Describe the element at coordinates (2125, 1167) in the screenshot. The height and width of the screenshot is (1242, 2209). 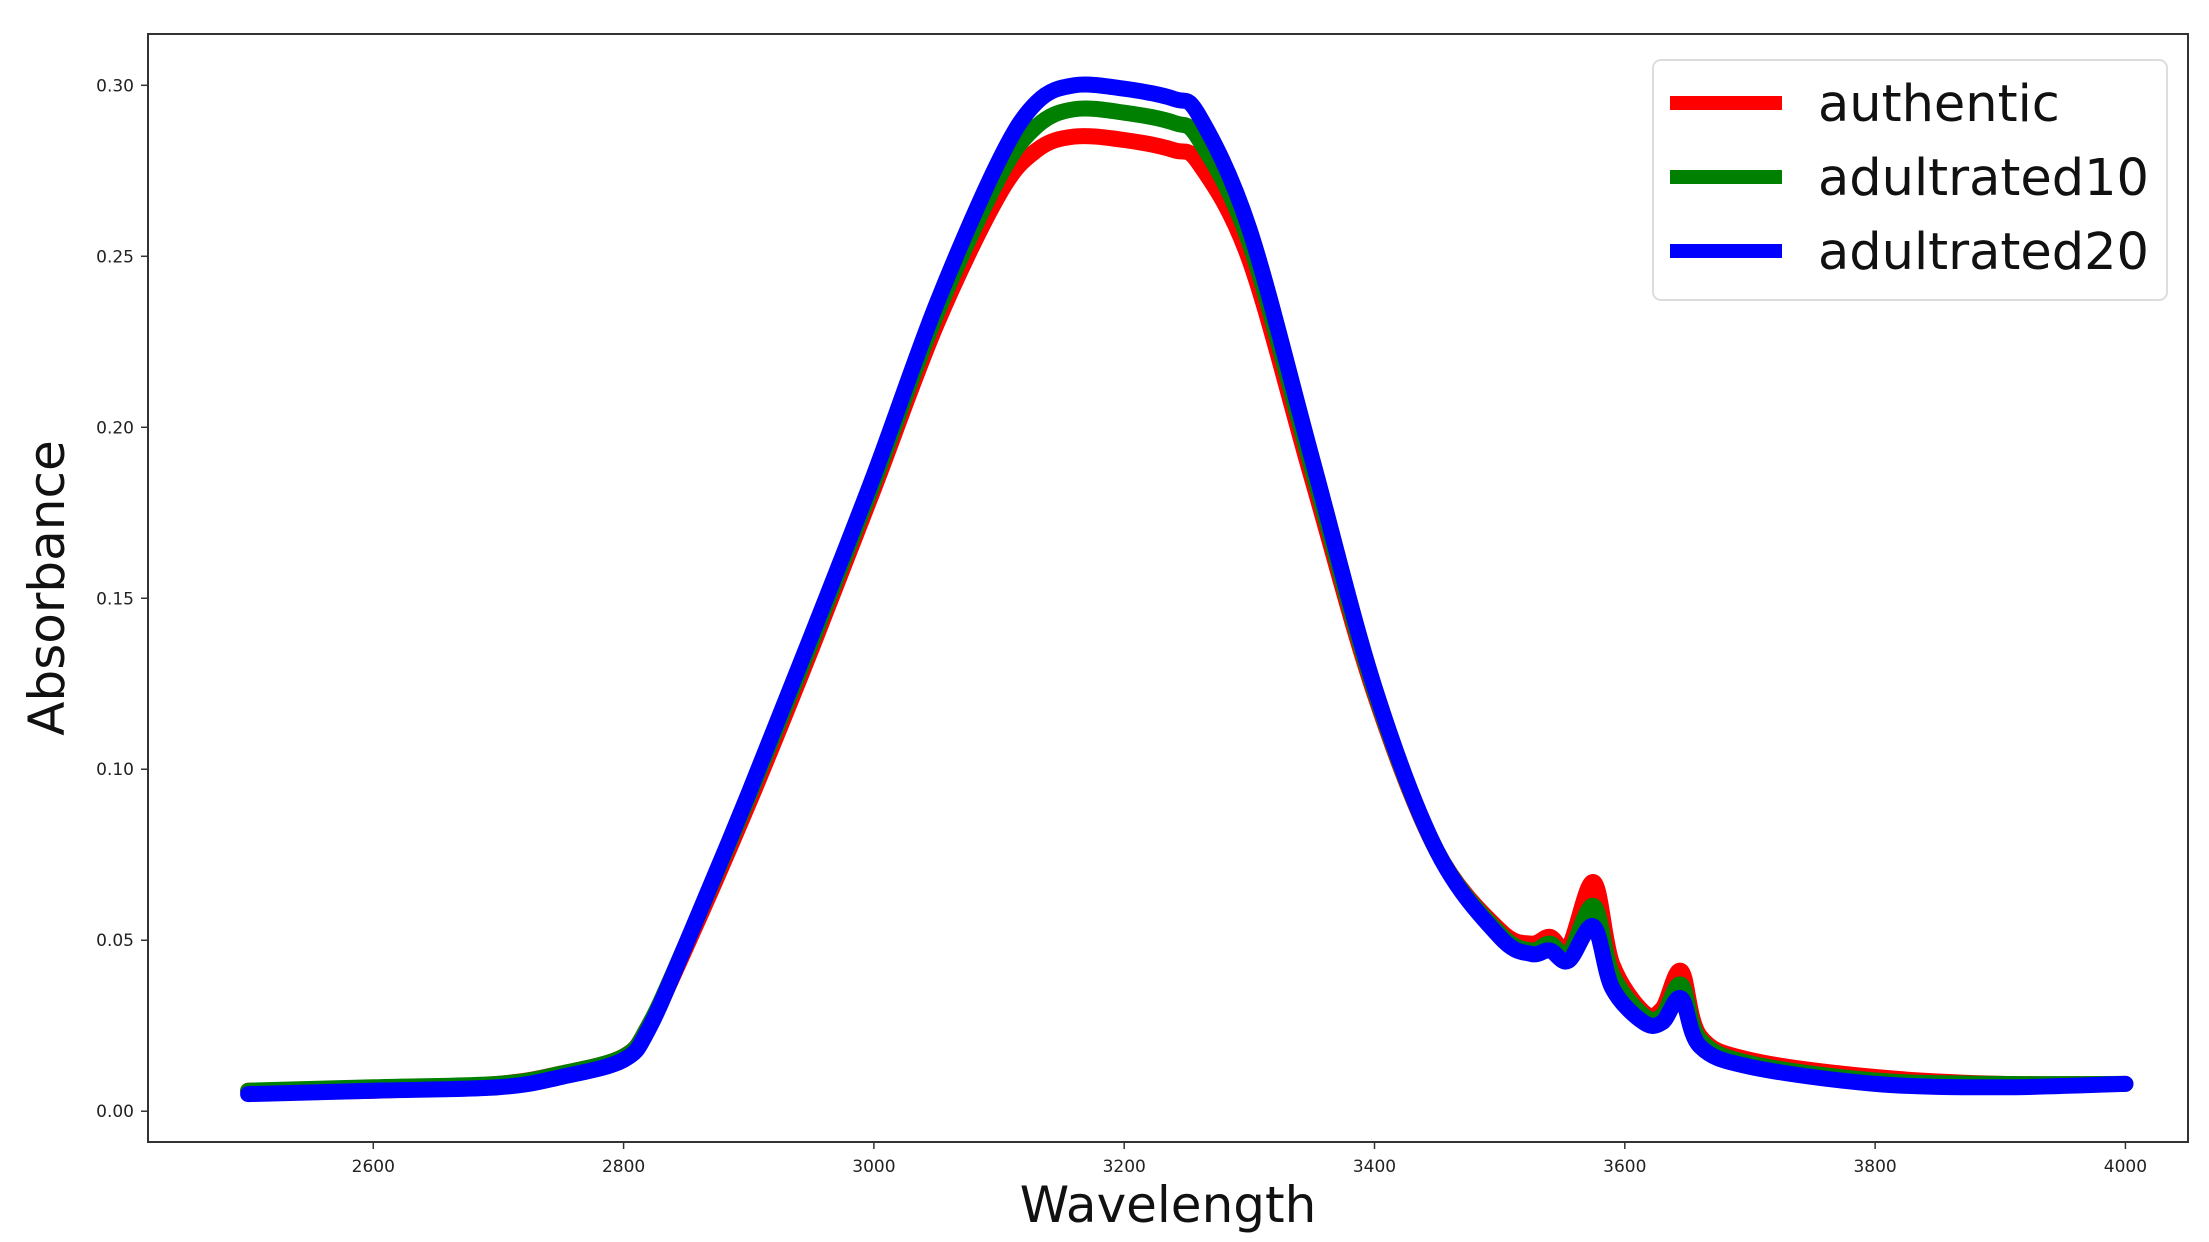
I see `x-tick-label: 4000` at that location.